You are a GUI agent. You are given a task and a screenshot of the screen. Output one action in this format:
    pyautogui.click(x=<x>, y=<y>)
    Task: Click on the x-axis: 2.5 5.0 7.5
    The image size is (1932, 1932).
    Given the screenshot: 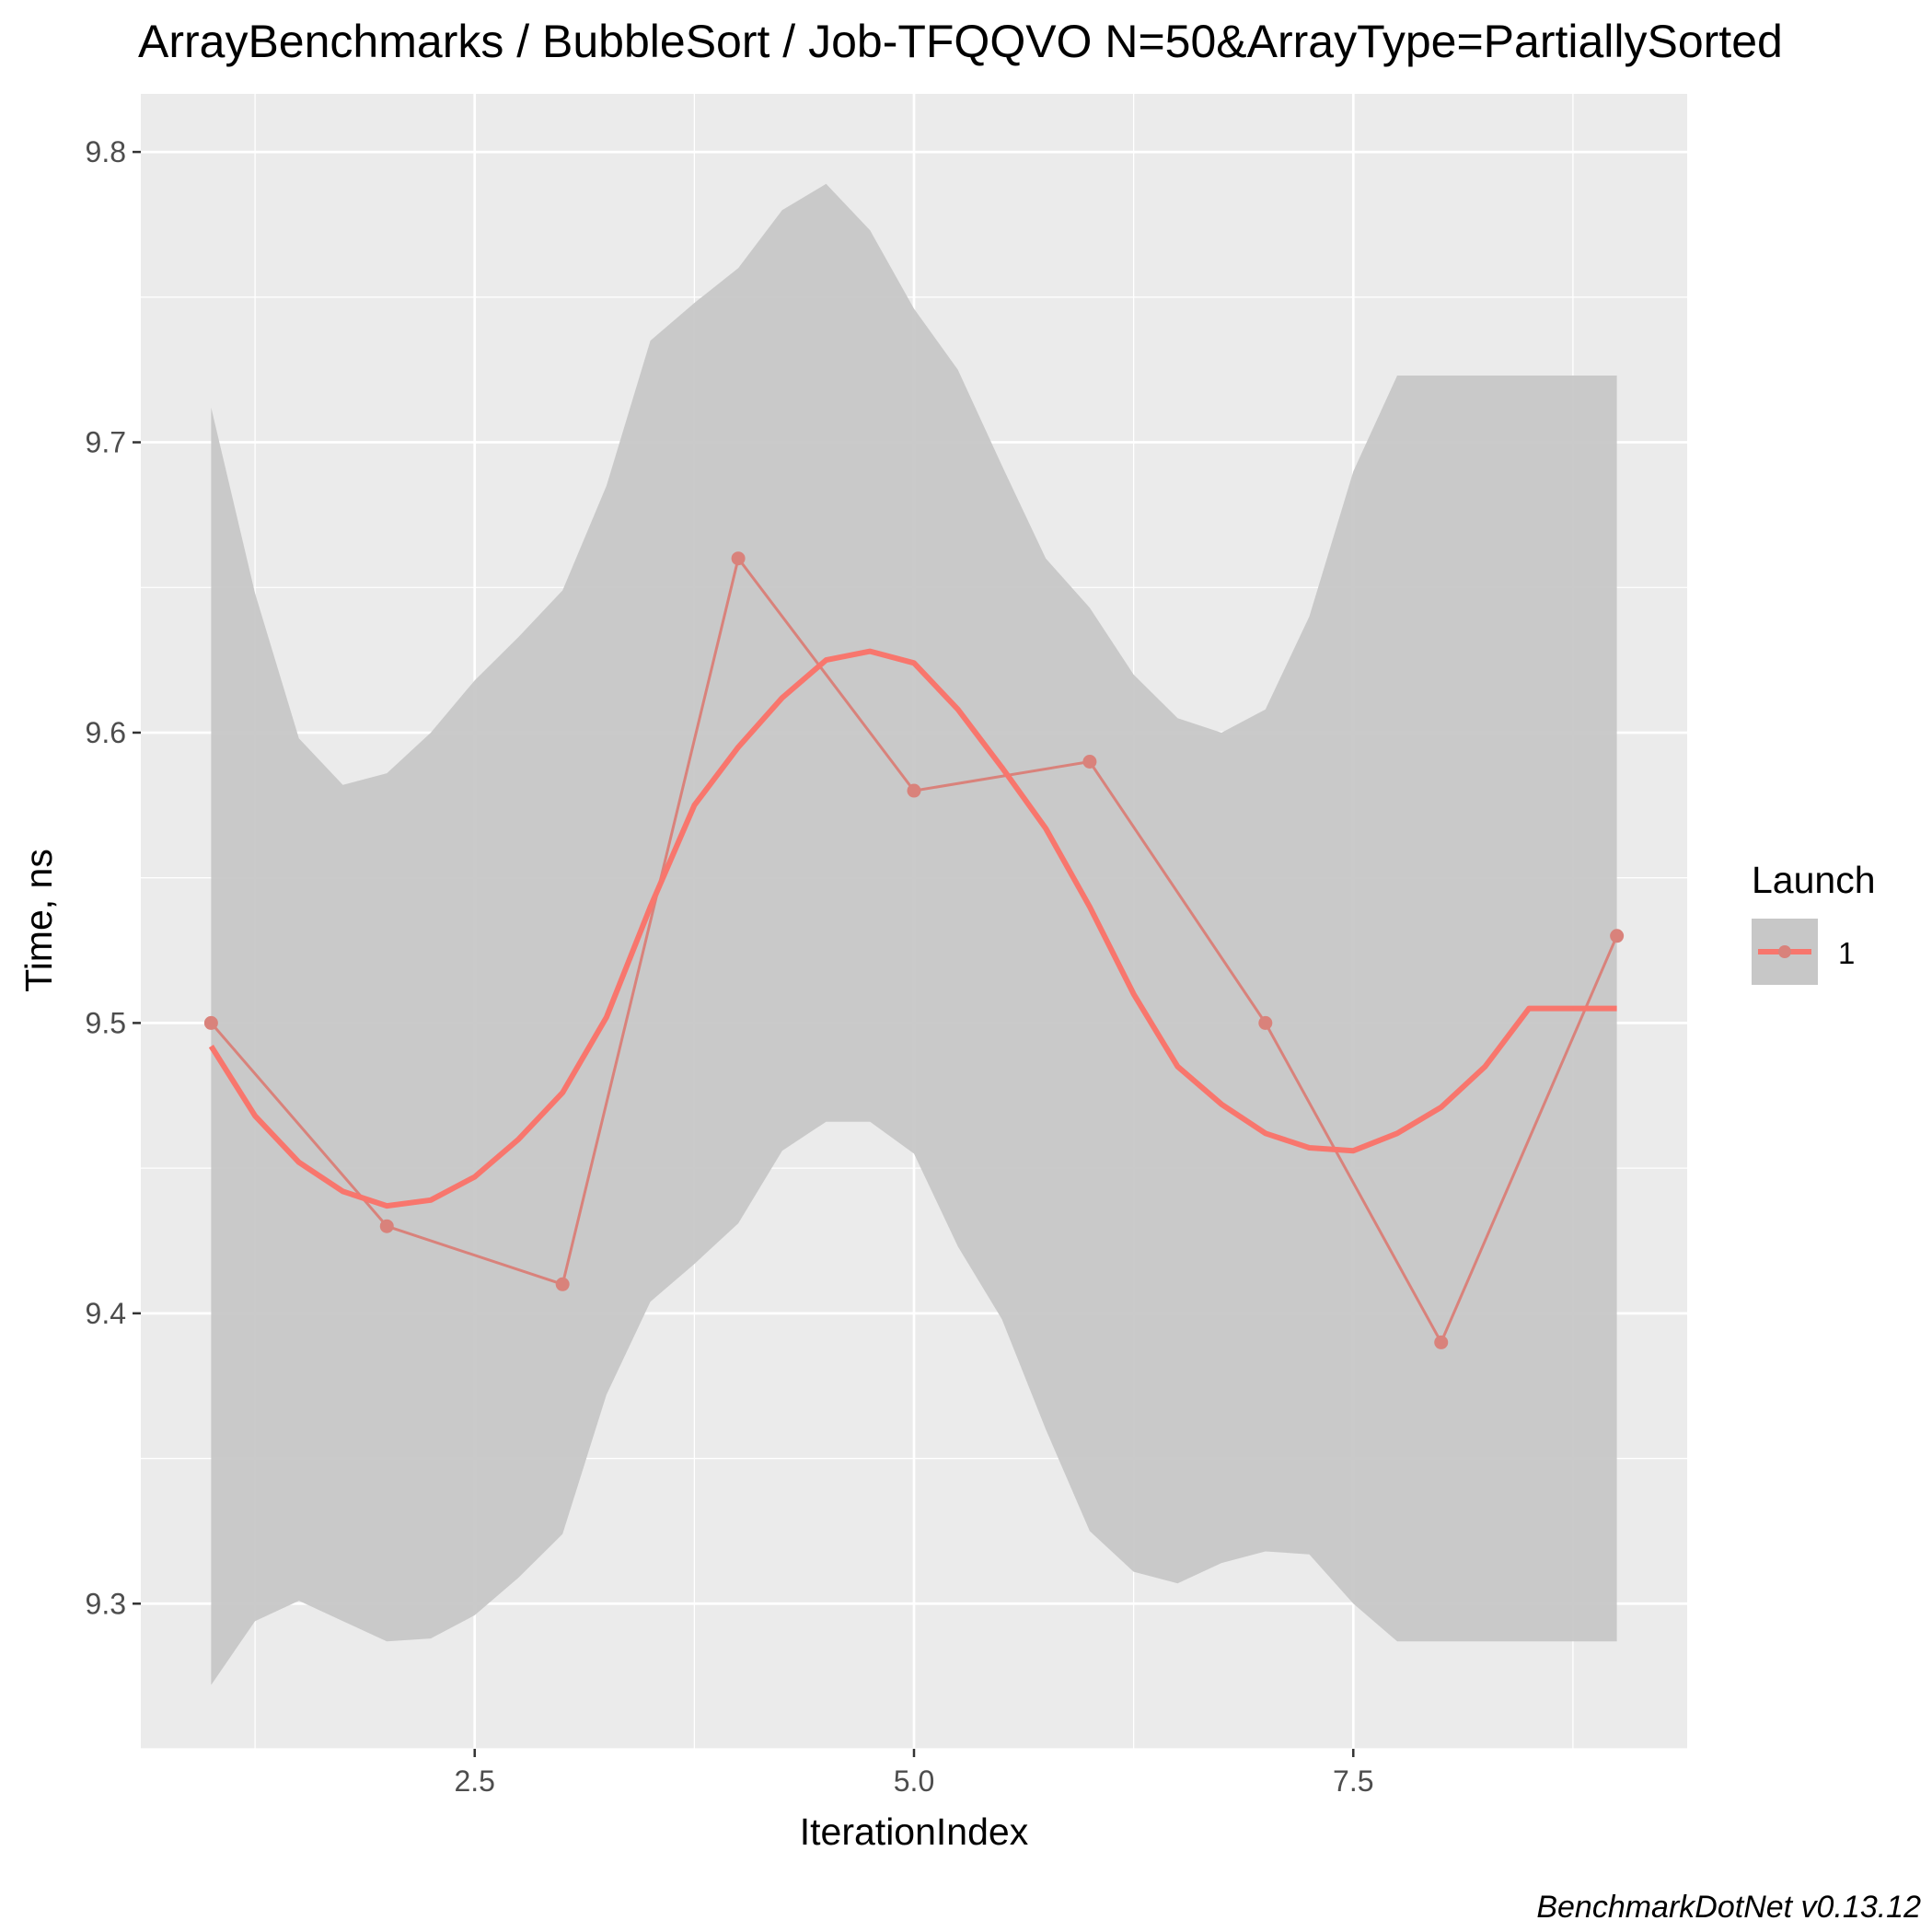 What is the action you would take?
    pyautogui.click(x=914, y=1774)
    